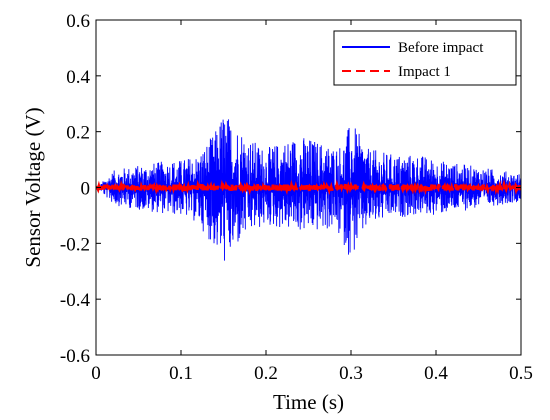 This screenshot has height=420, width=550. I want to click on y-tick-label: -0.6, so click(75, 356).